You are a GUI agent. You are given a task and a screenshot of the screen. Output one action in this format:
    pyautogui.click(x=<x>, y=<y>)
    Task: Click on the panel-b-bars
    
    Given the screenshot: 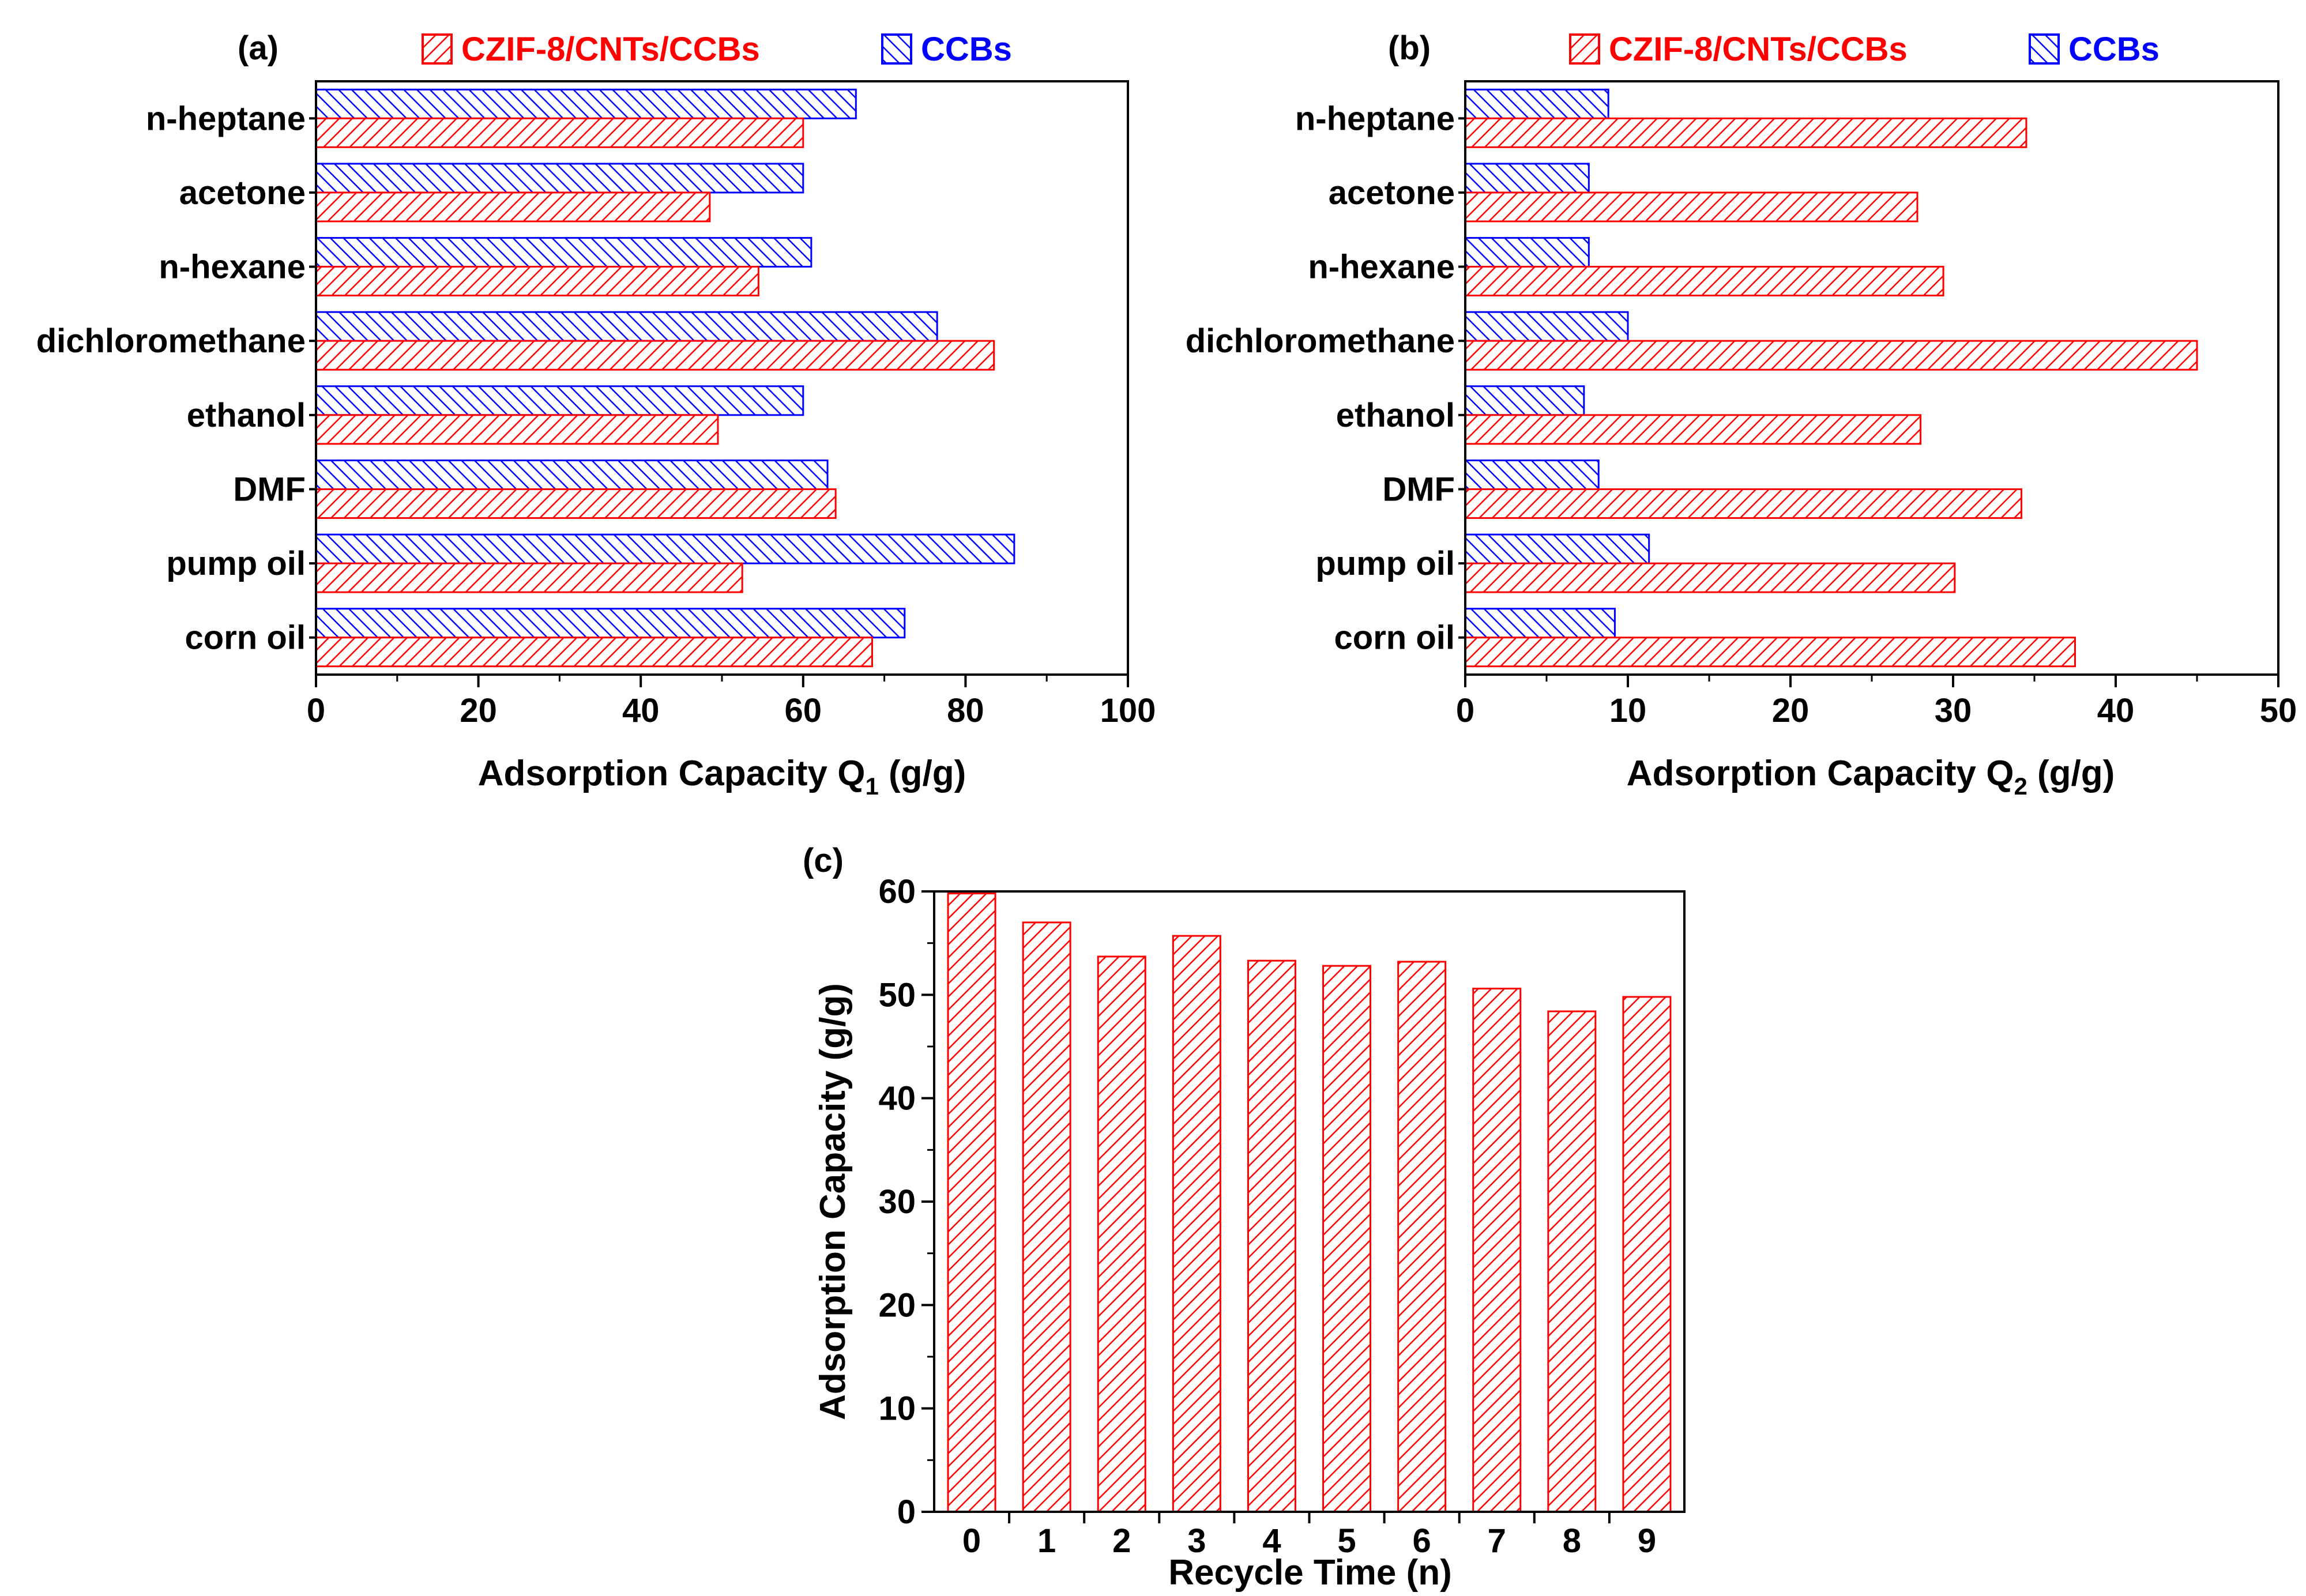 What is the action you would take?
    pyautogui.click(x=1831, y=378)
    